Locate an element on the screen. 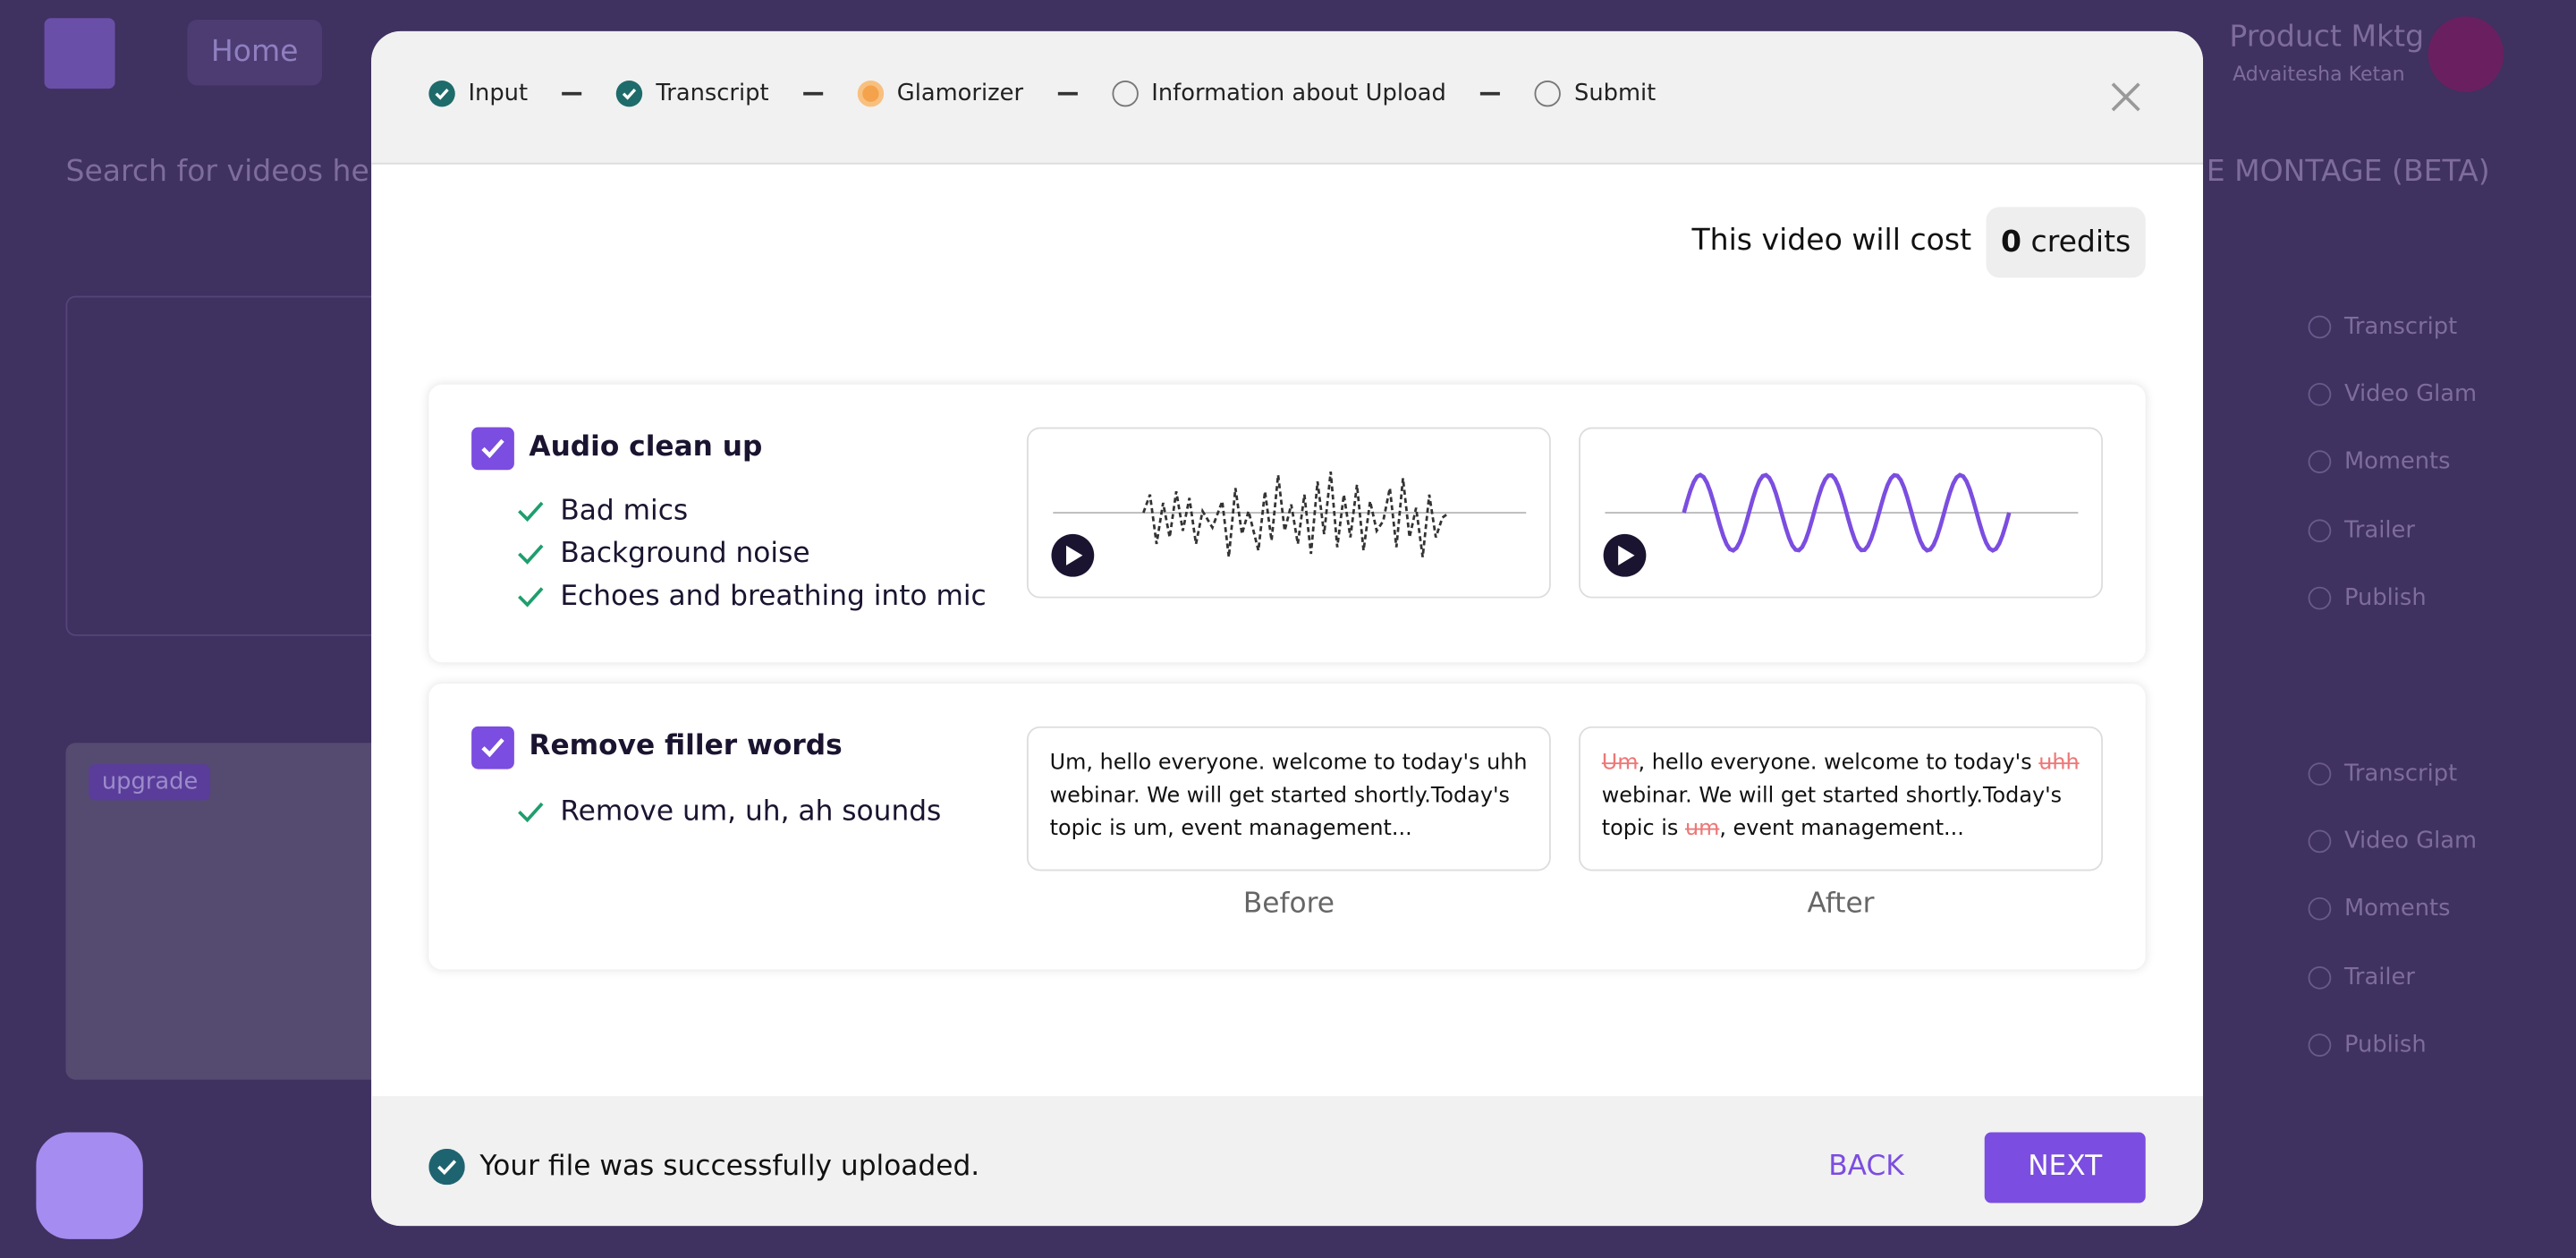  step-label: Transcript is located at coordinates (712, 93).